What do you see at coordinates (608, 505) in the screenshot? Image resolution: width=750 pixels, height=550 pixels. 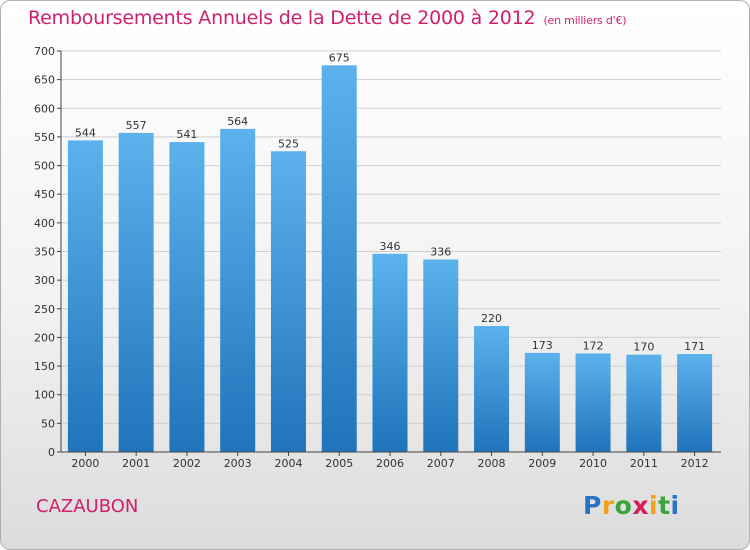 I see `logo-letter: r` at bounding box center [608, 505].